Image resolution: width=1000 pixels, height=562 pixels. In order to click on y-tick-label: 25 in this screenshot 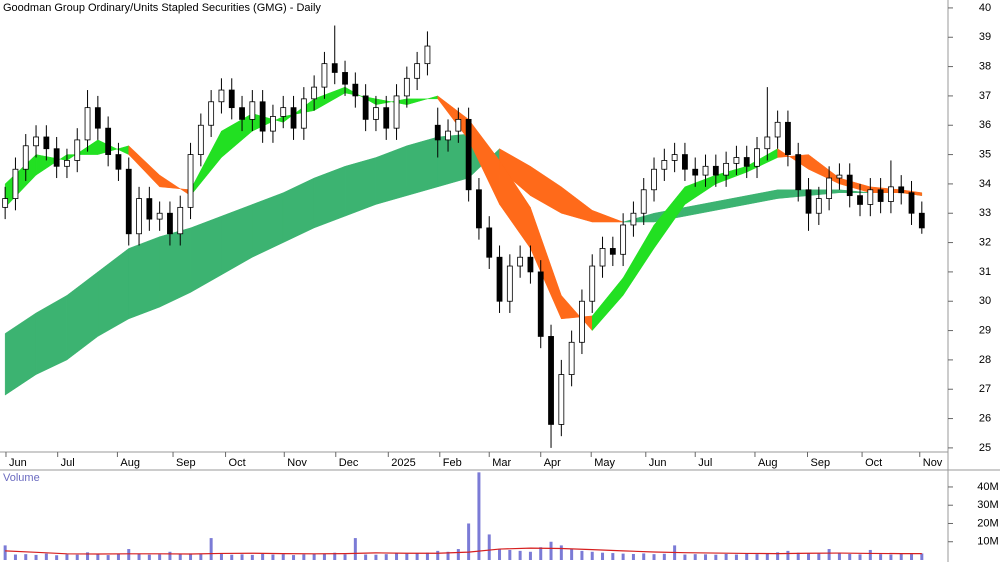, I will do `click(985, 448)`.